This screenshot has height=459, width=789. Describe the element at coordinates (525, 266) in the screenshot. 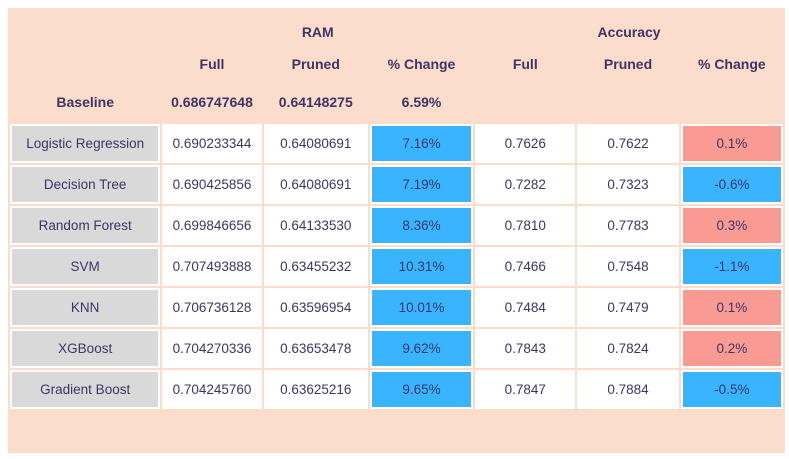

I see `accuracy-full-cell: 0.7466` at that location.